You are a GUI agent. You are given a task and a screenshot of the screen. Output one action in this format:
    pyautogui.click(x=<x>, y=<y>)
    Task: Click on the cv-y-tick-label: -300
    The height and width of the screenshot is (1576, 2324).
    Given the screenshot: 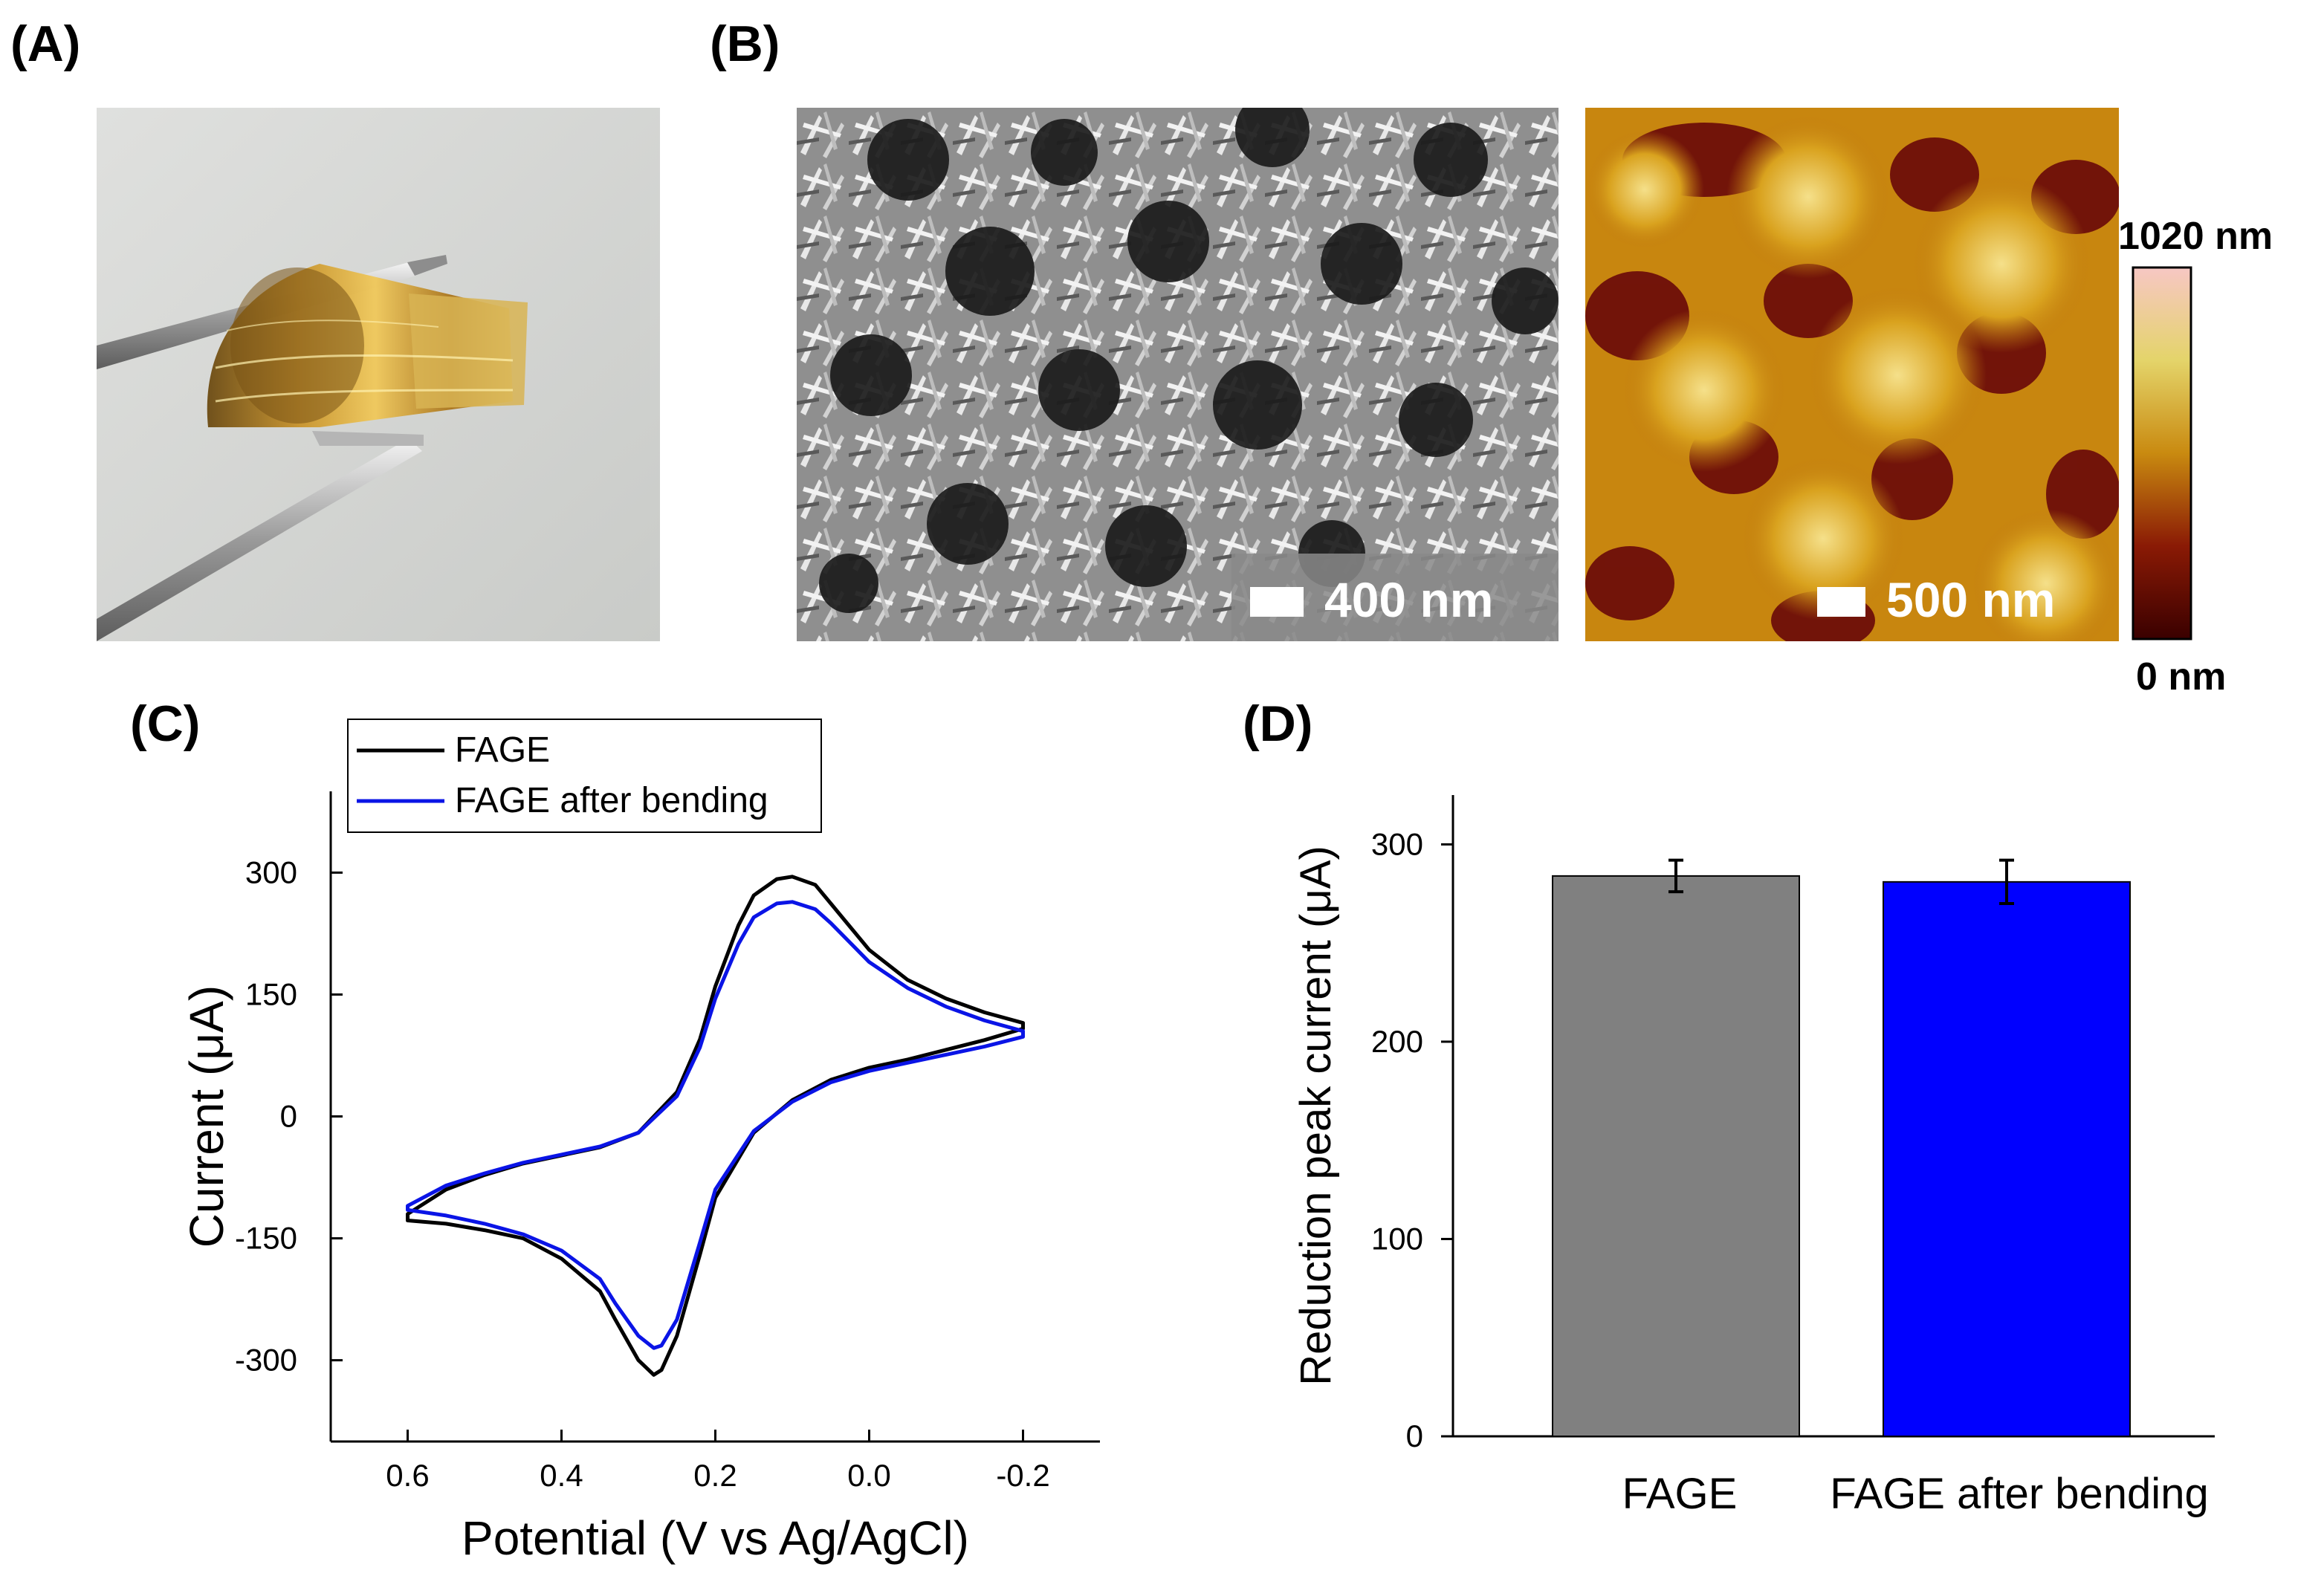 What is the action you would take?
    pyautogui.click(x=266, y=1360)
    